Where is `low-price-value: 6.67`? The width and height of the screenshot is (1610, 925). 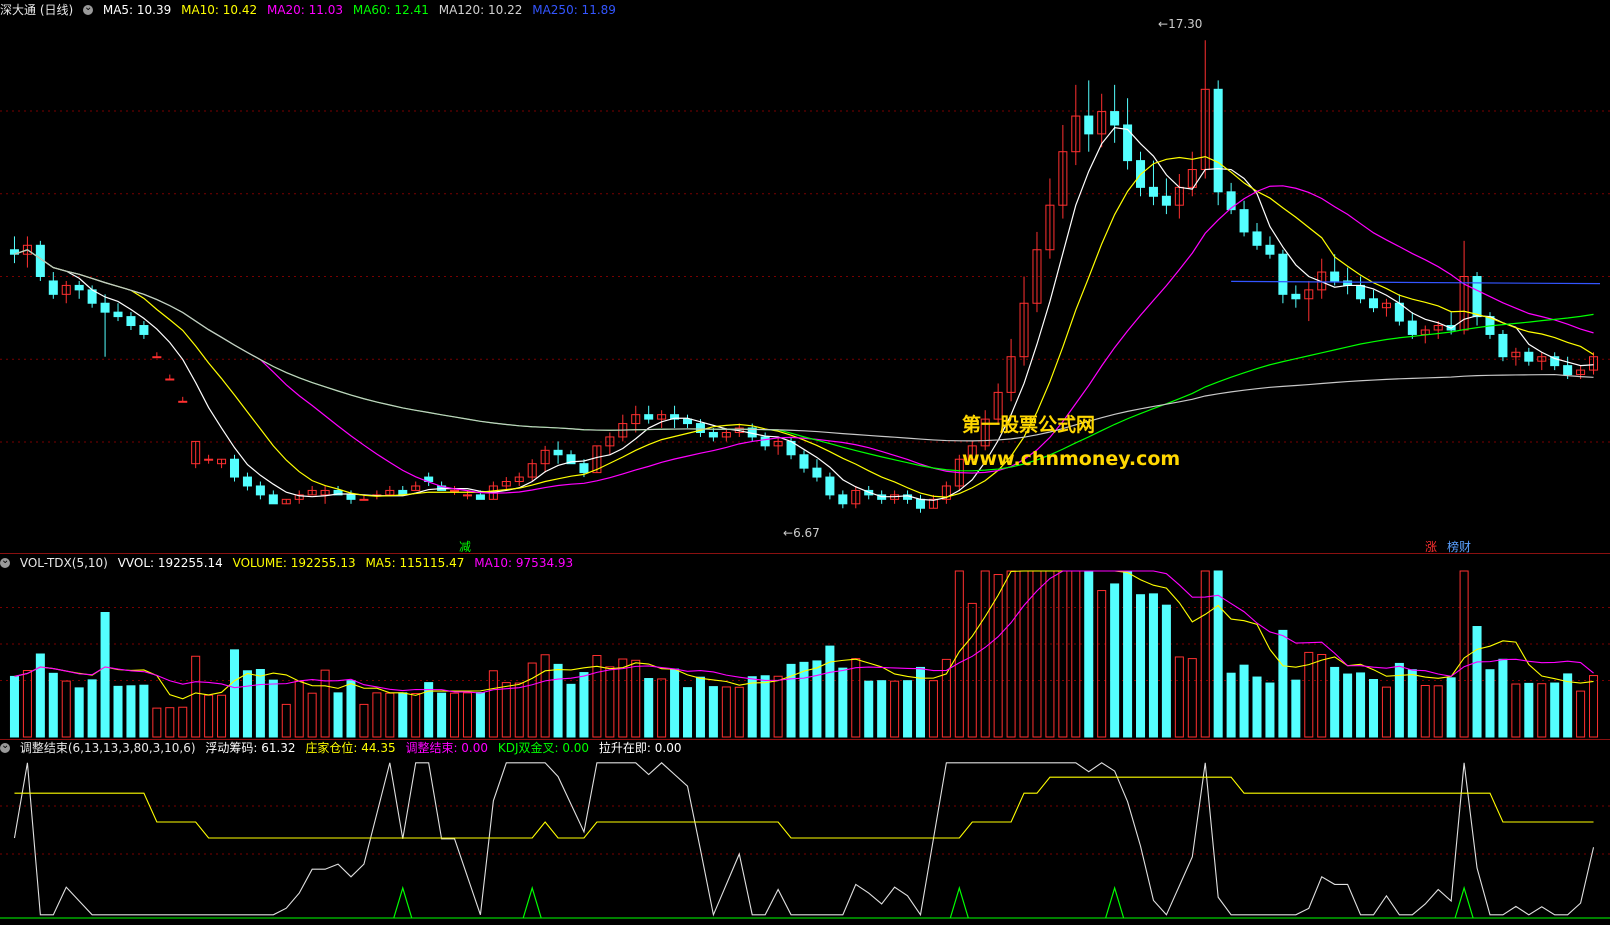
low-price-value: 6.67 is located at coordinates (806, 533).